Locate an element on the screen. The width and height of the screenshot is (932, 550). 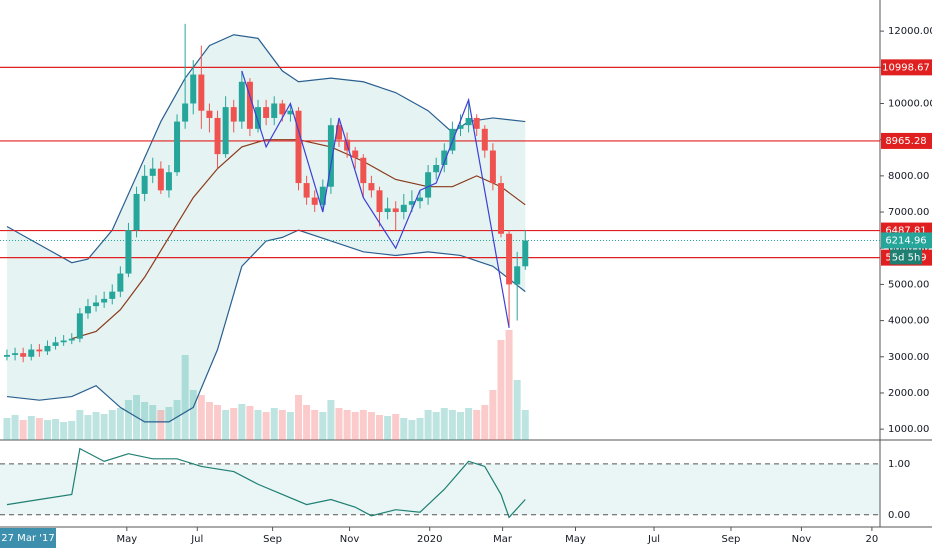
level-tag: 10998.67 is located at coordinates (906, 67).